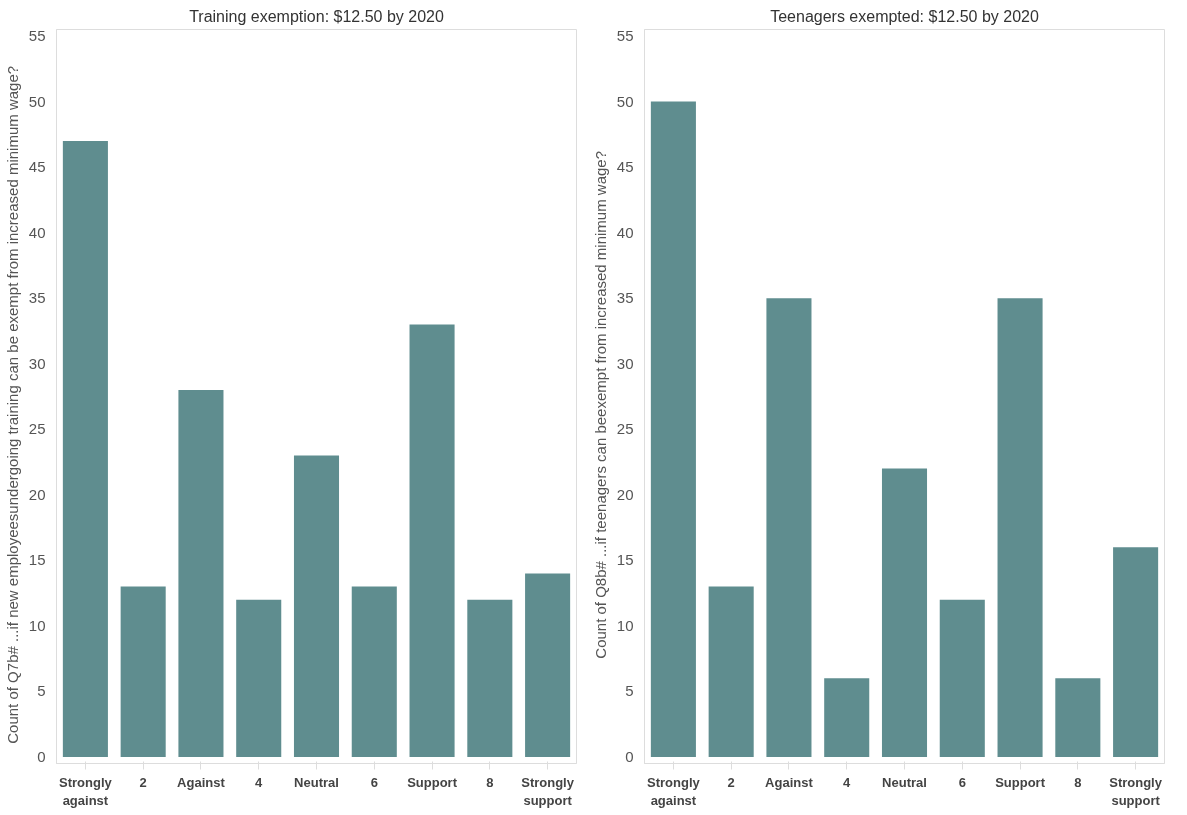 The height and width of the screenshot is (815, 1187). I want to click on y-axis-title: Count of Q8b# ...if teenagers can beexempt from increased minimum wage?, so click(600, 404).